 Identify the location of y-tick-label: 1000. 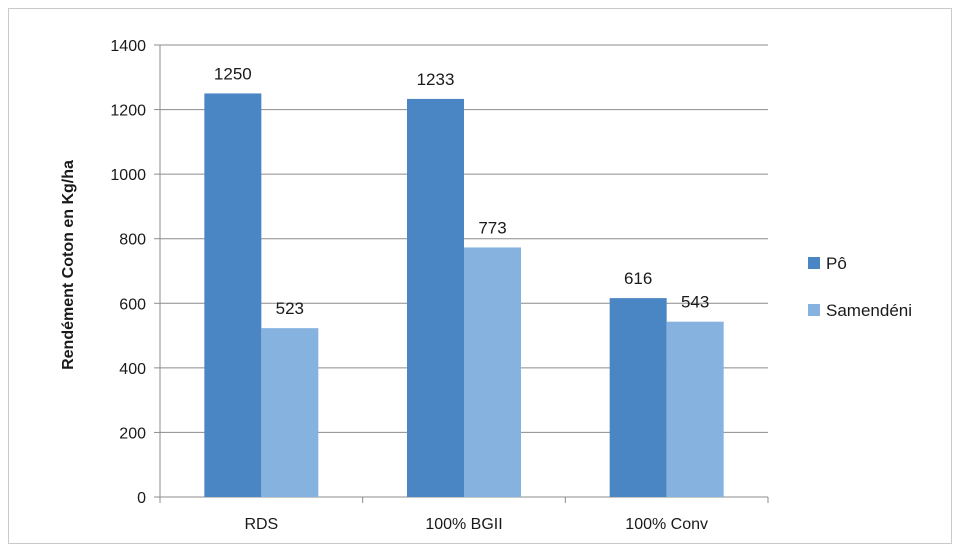
(128, 175).